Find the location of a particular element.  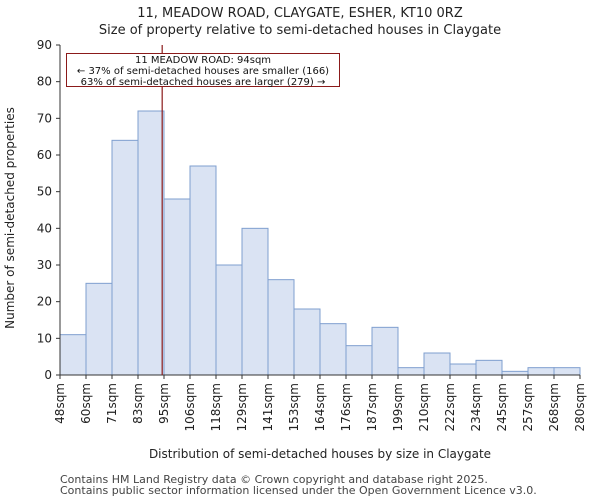

y-tick-label: 50 is located at coordinates (44, 192).